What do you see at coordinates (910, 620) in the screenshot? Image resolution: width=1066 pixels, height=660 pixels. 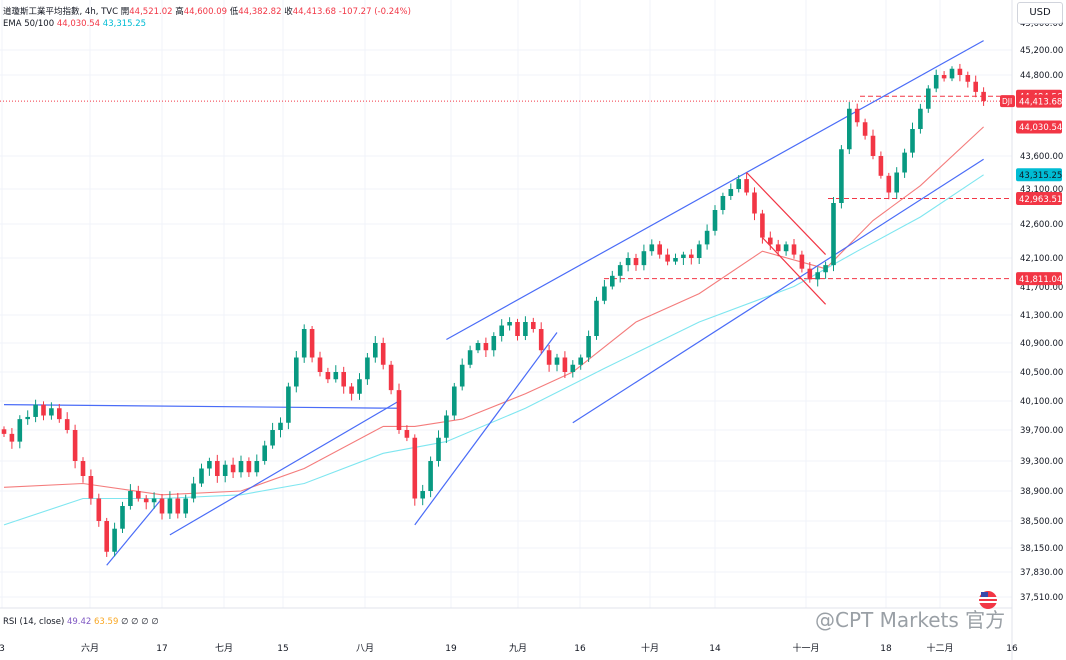 I see `watermark: @CPT Markets 官方` at bounding box center [910, 620].